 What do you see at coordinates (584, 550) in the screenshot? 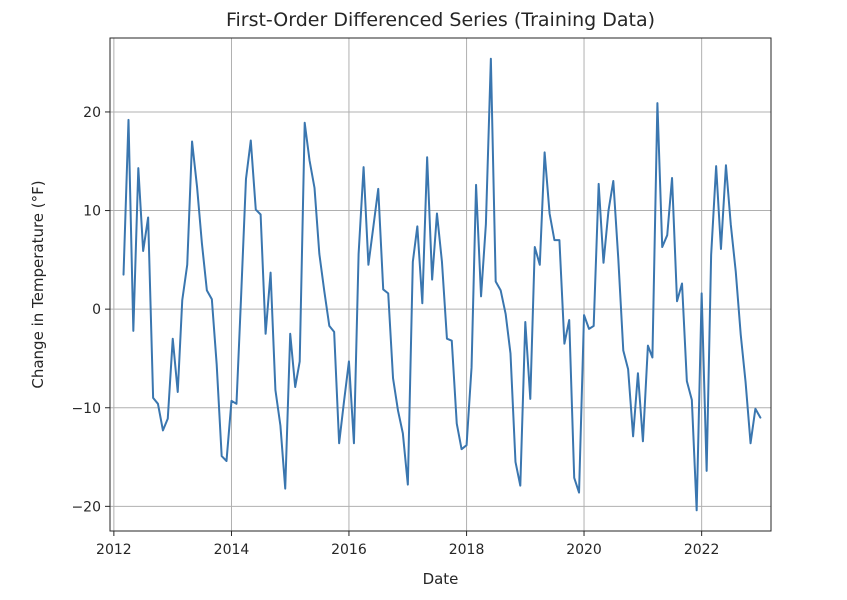
I see `x-tick-label: 2020` at bounding box center [584, 550].